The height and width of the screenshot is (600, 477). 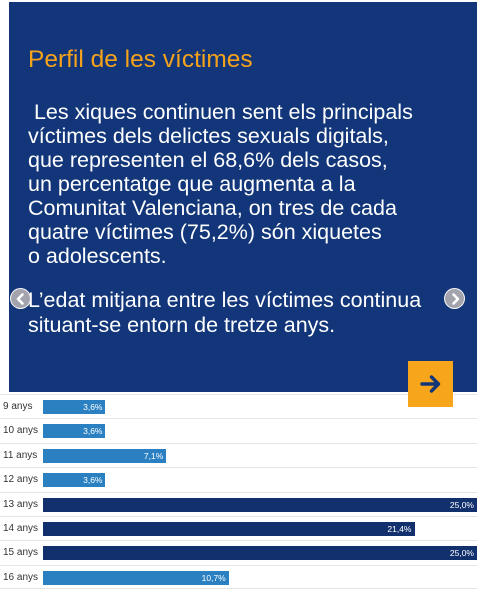 What do you see at coordinates (220, 112) in the screenshot?
I see `paragraph-line: Les xiques continuen sent els principals` at bounding box center [220, 112].